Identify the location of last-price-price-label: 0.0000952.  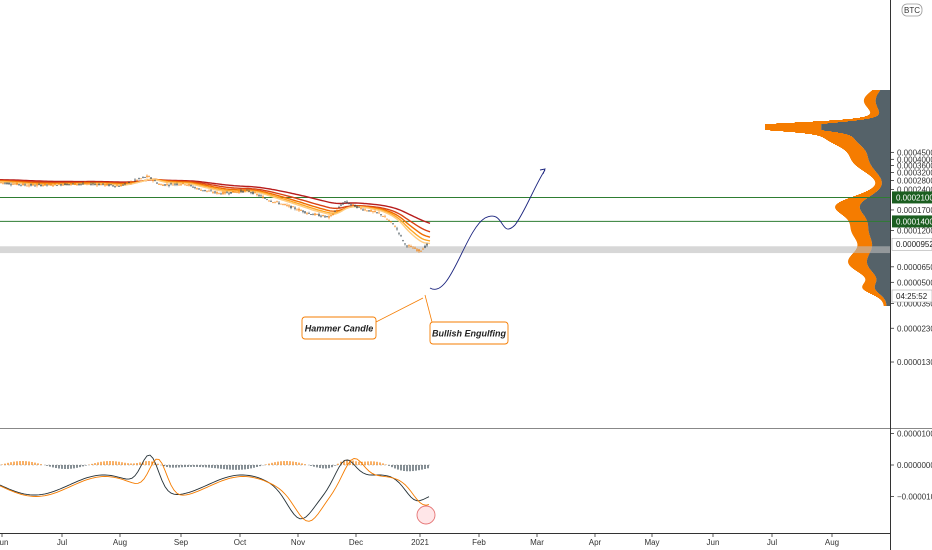
(911, 244).